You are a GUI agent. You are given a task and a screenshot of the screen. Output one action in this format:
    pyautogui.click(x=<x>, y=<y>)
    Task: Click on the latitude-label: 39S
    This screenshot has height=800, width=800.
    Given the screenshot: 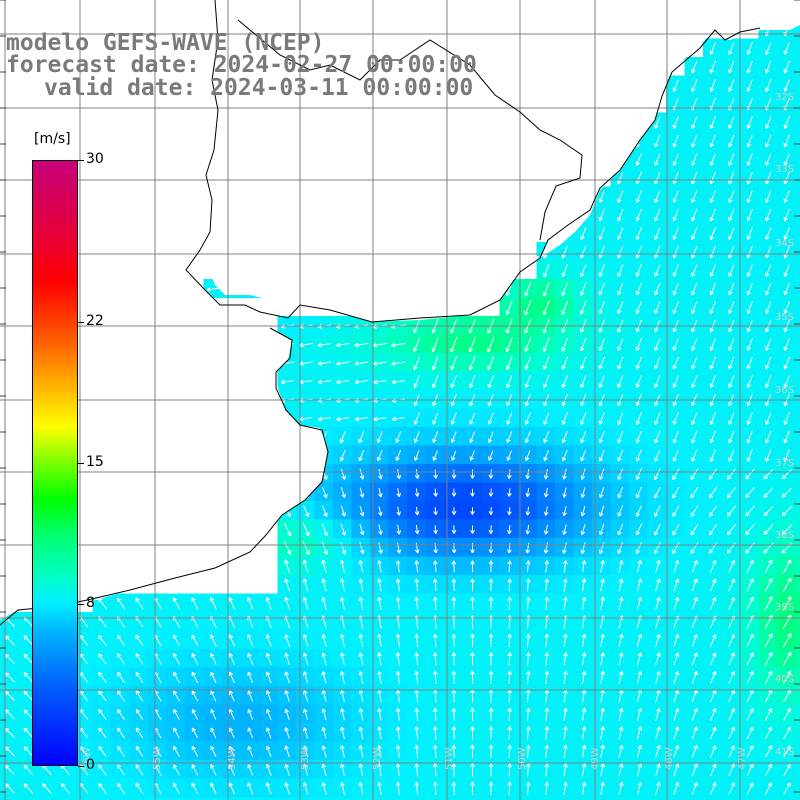 What is the action you would take?
    pyautogui.click(x=784, y=607)
    